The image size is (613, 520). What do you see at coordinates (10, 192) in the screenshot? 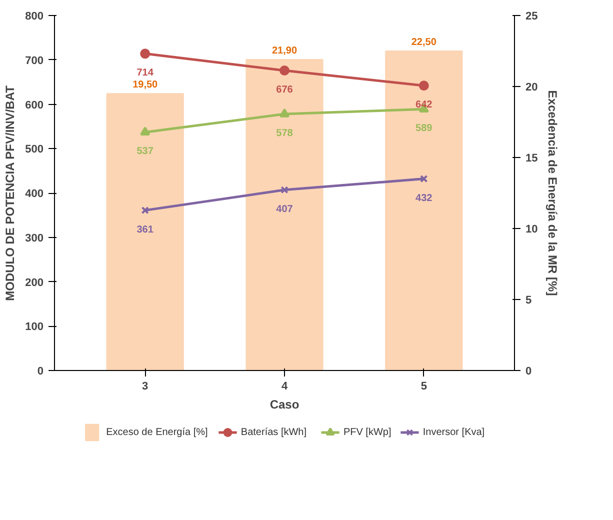
I see `y-axis-title: MODULO DE POTENCIA PFV/INV/BAT` at bounding box center [10, 192].